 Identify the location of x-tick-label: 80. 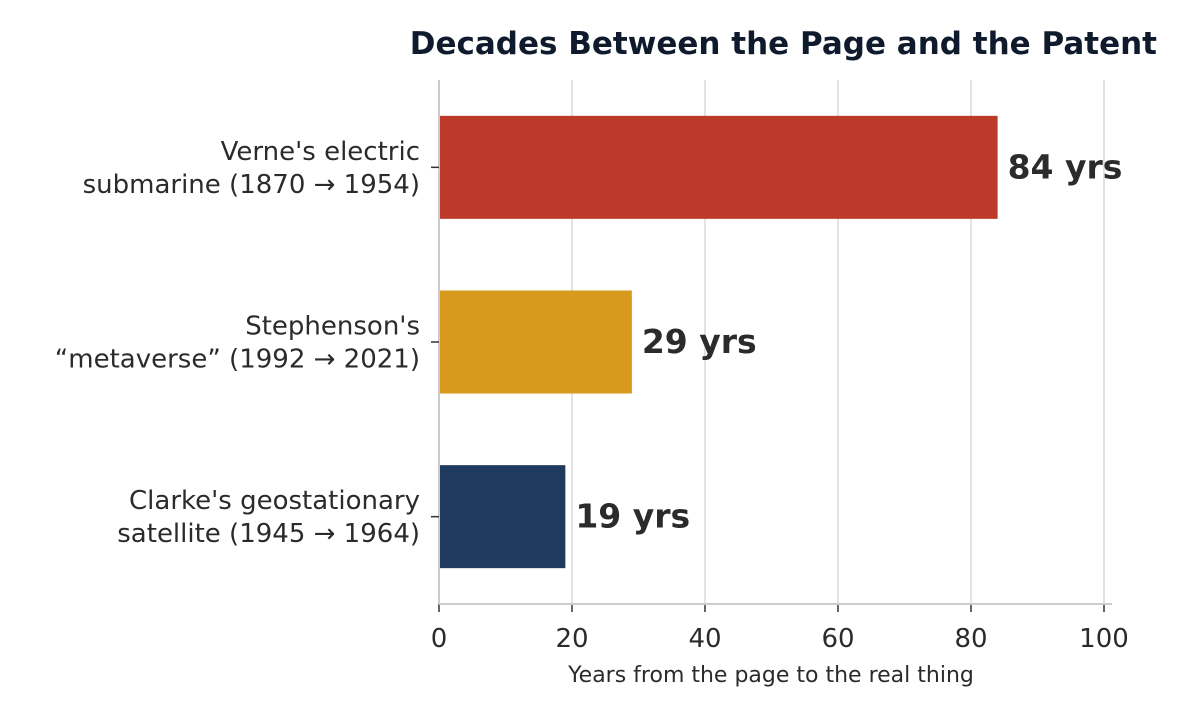
(970, 639).